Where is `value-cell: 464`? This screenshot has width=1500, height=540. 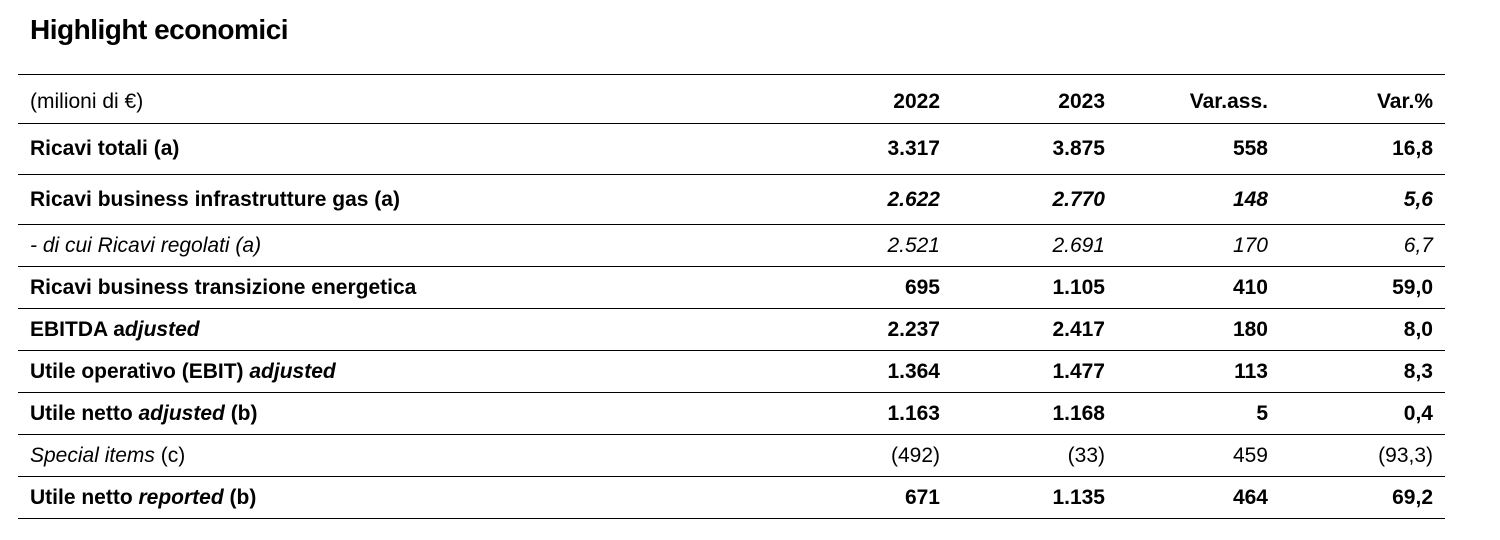
value-cell: 464 is located at coordinates (1186, 497).